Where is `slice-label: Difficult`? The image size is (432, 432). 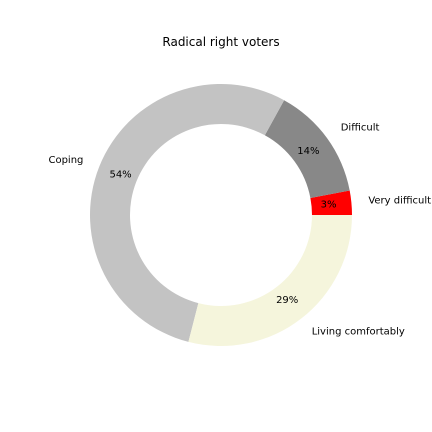
slice-label: Difficult is located at coordinates (360, 128).